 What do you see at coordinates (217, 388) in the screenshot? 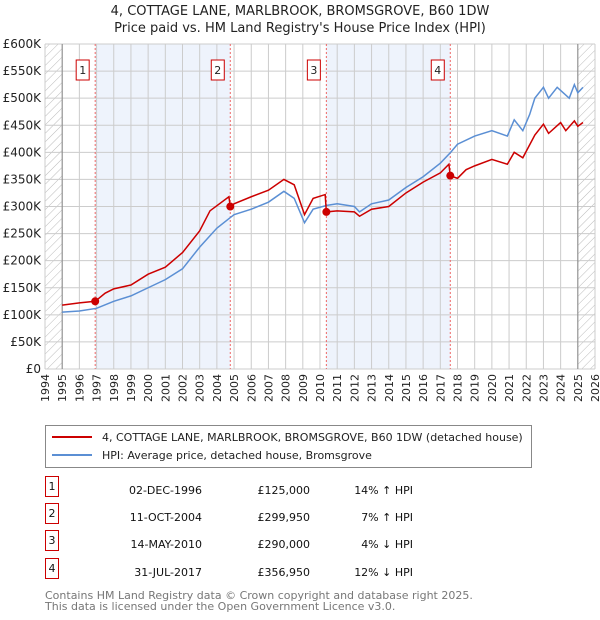
I see `x-tick-label: 2004` at bounding box center [217, 388].